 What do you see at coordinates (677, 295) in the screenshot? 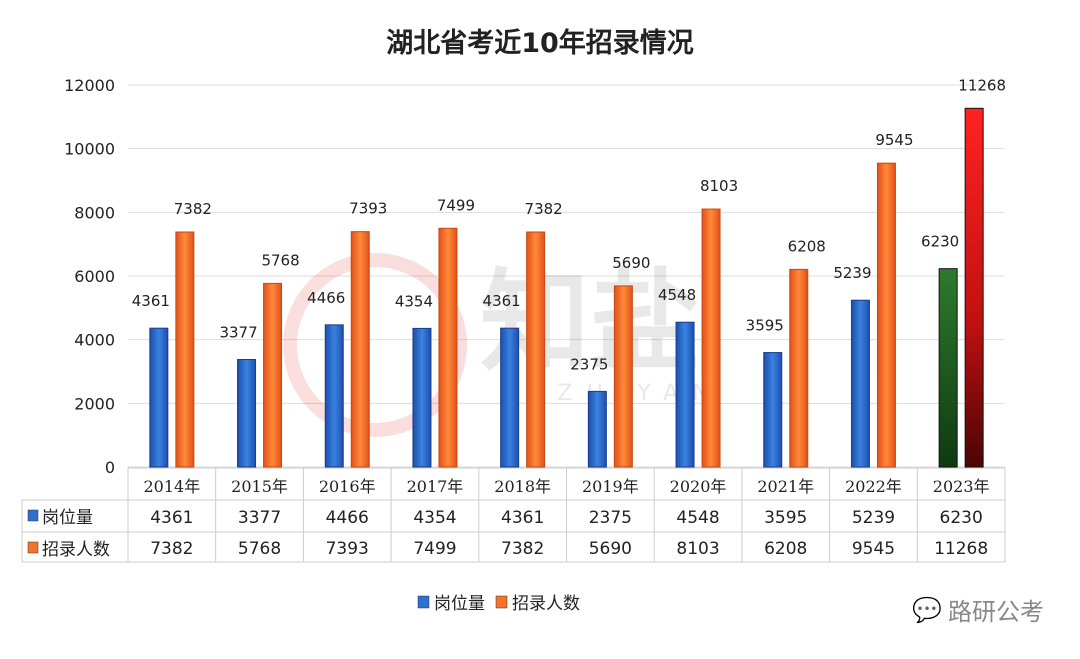
I see `data-label: 4548` at bounding box center [677, 295].